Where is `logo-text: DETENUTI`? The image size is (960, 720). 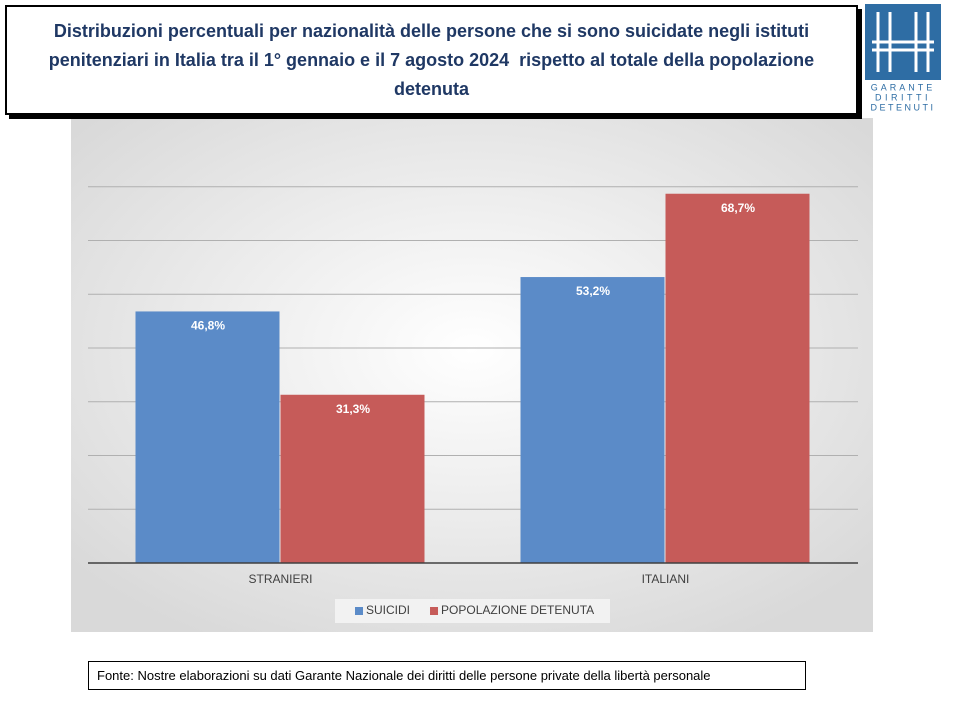
logo-text: DETENUTI is located at coordinates (903, 107).